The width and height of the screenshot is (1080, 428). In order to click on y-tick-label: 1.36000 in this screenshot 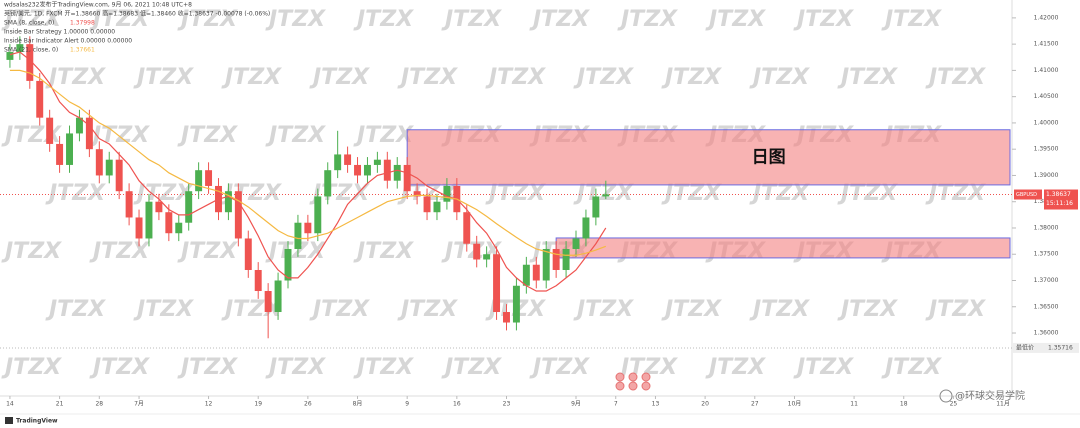, I will do `click(1046, 333)`.